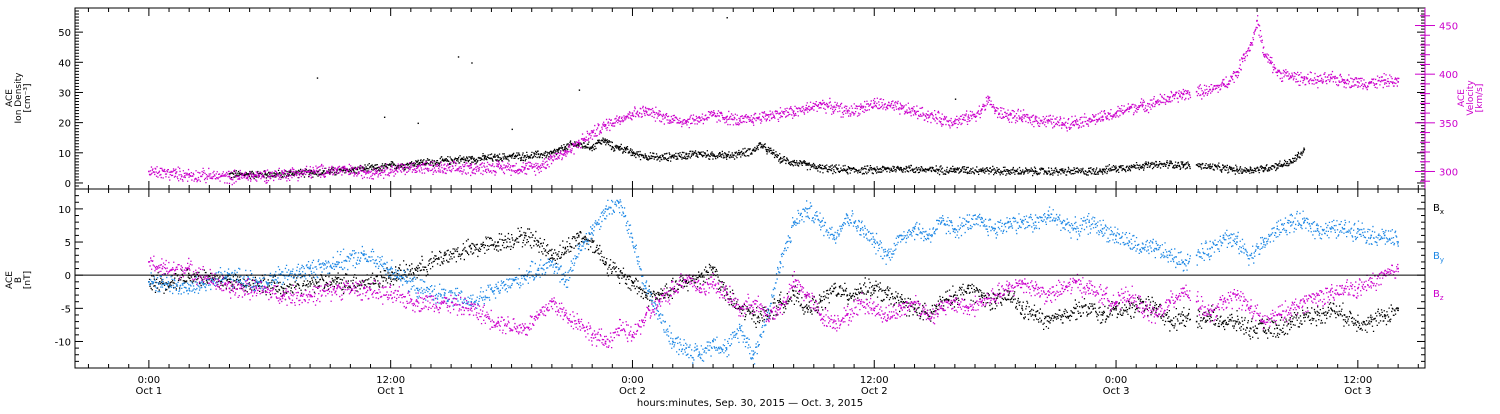  Describe the element at coordinates (874, 380) in the screenshot. I see `x-tick-time-3: 12:00` at that location.